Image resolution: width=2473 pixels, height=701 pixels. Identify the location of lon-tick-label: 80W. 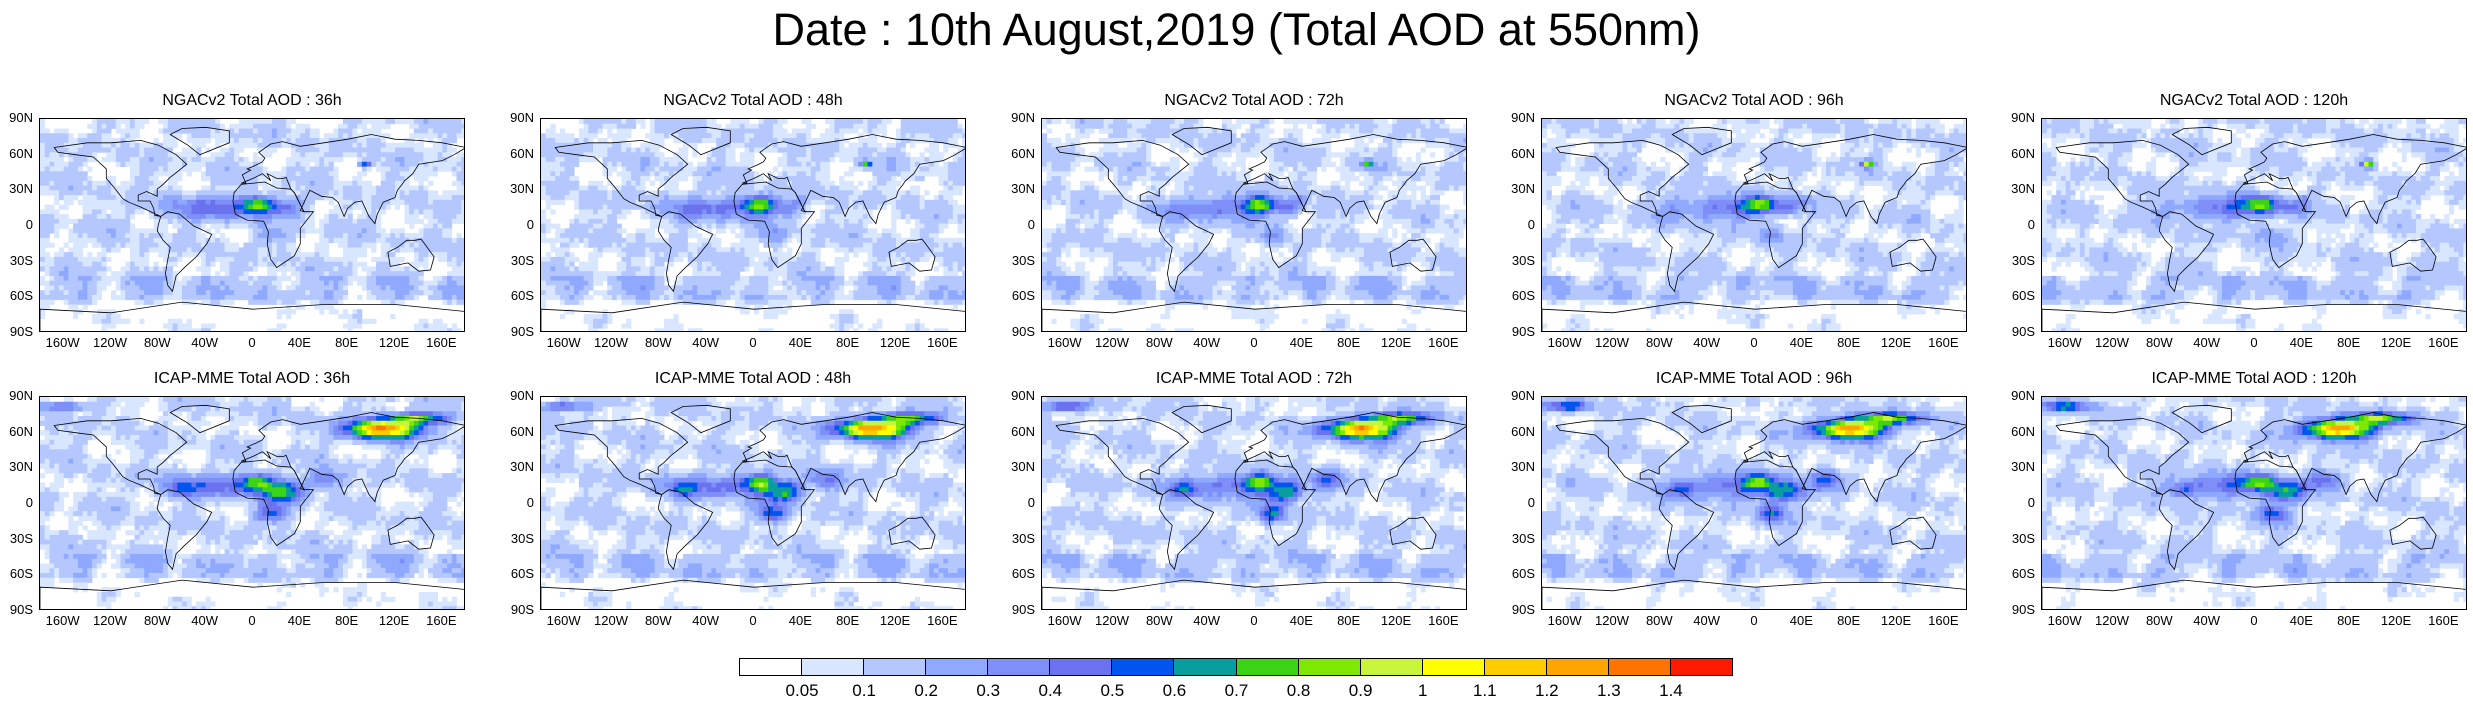
(1159, 343).